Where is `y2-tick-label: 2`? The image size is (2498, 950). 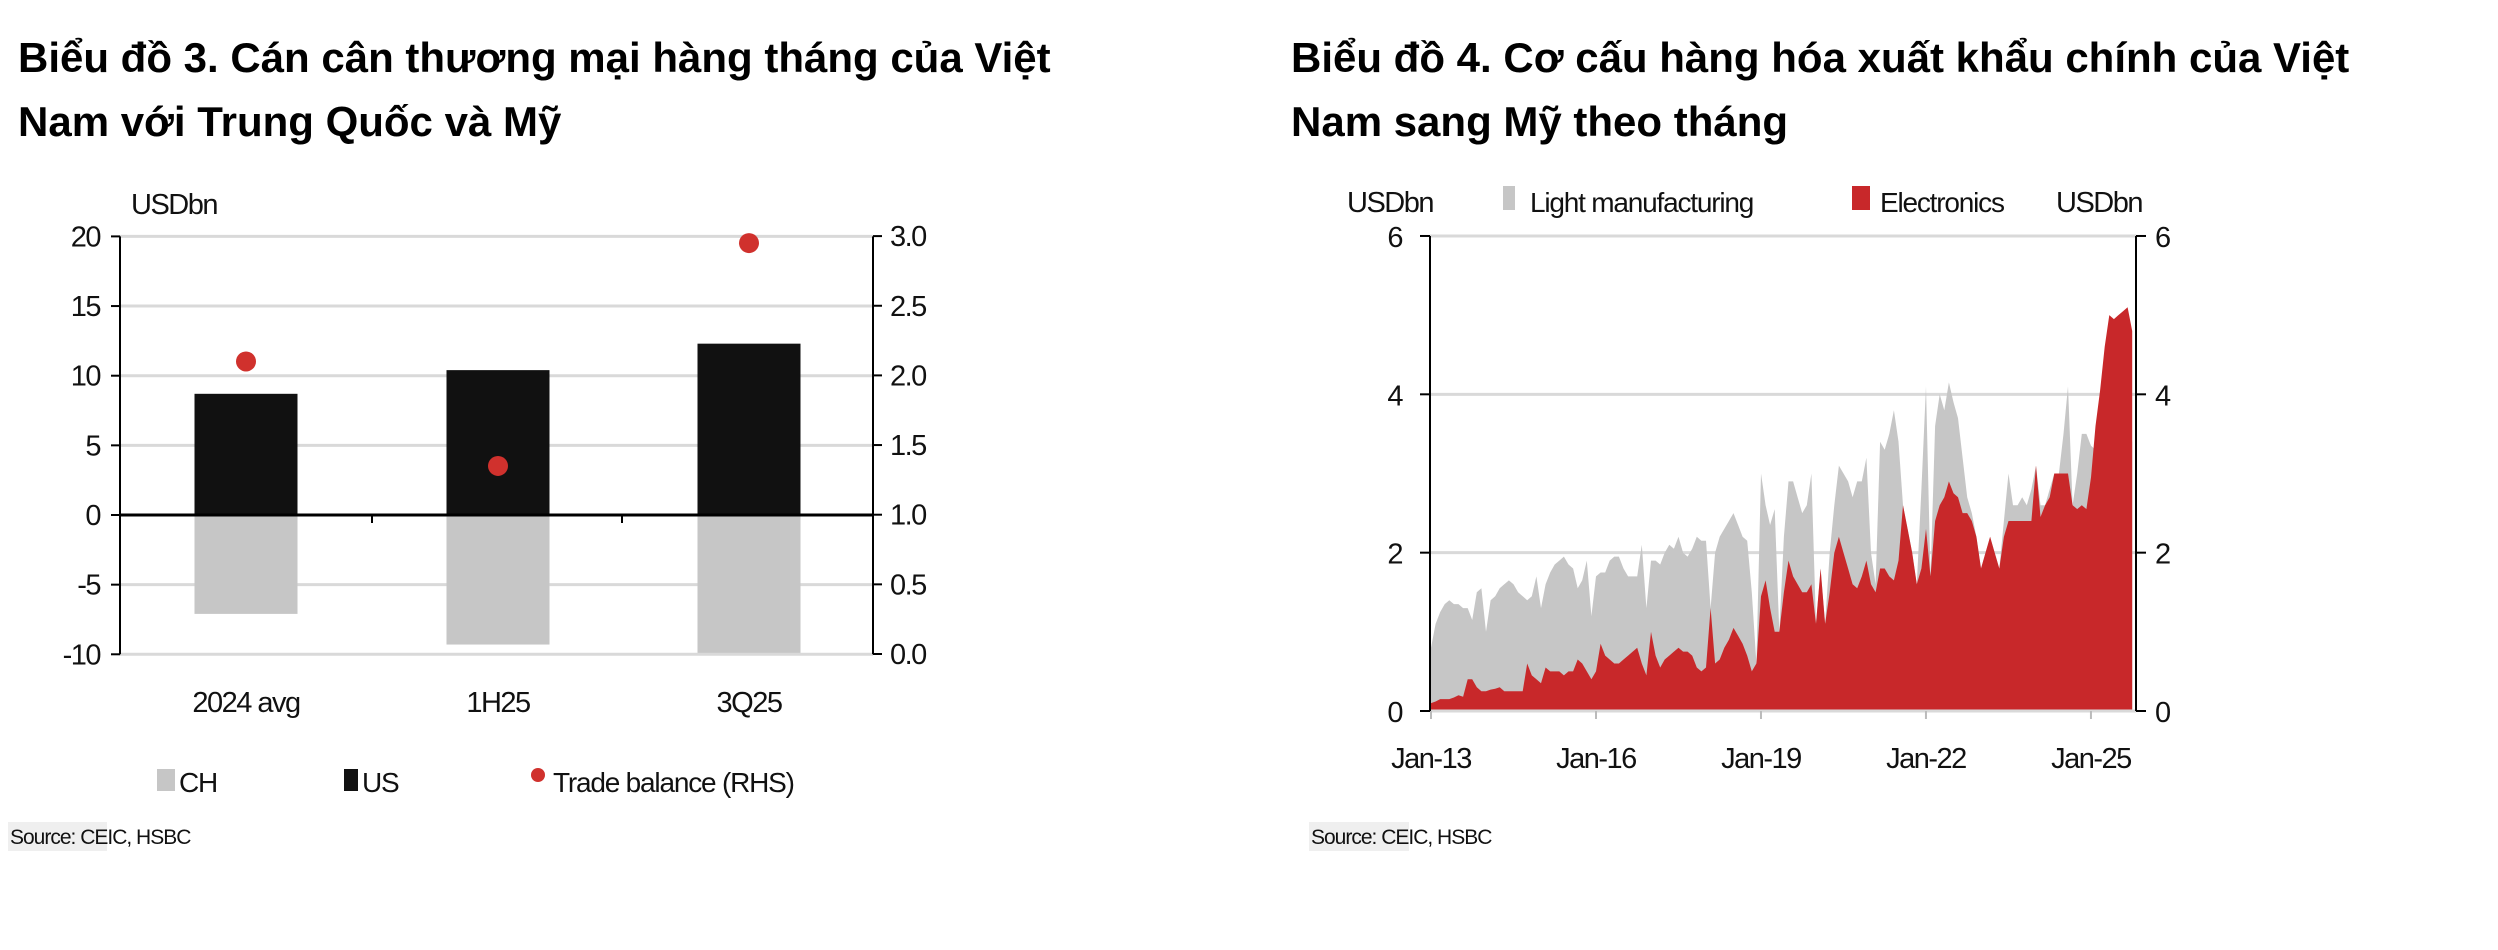
y2-tick-label: 2 is located at coordinates (2162, 555).